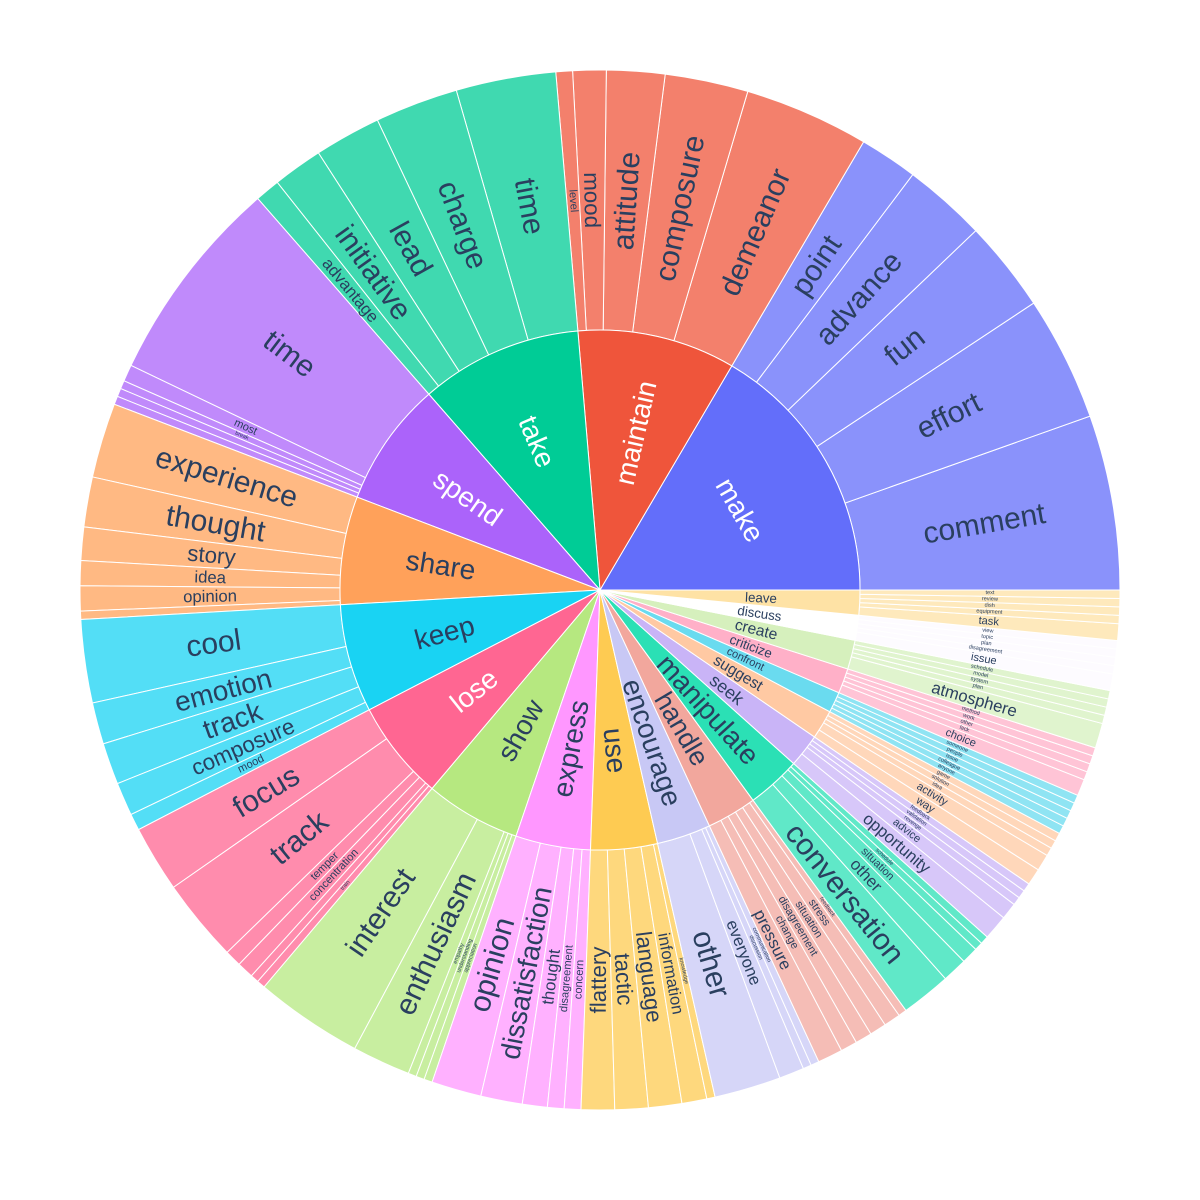 This screenshot has height=1200, width=1200. What do you see at coordinates (614, 751) in the screenshot?
I see `parent-label-use: use` at bounding box center [614, 751].